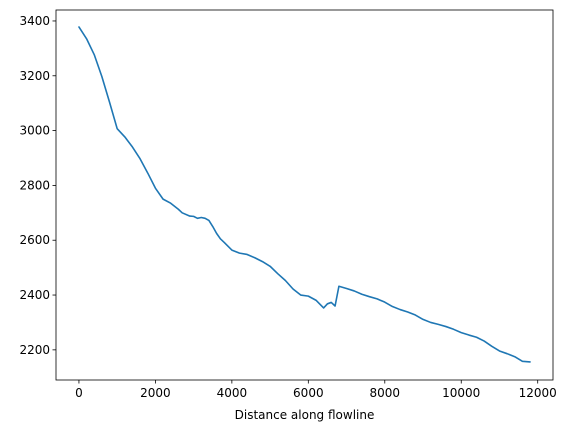 Image resolution: width=568 pixels, height=432 pixels. I want to click on x-tick-label: 12000, so click(538, 393).